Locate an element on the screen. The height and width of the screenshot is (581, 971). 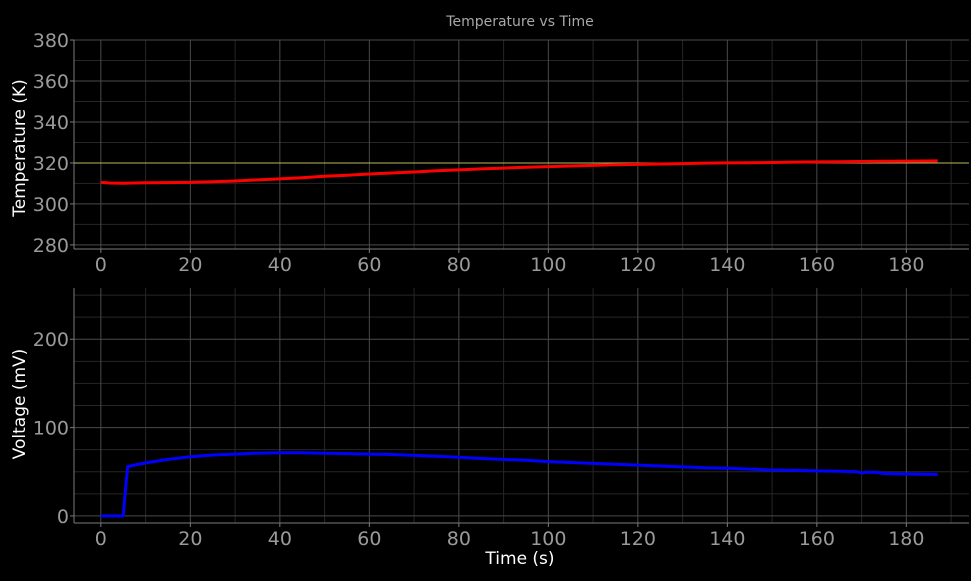
voltage-x-tick-label: 160 is located at coordinates (817, 539).